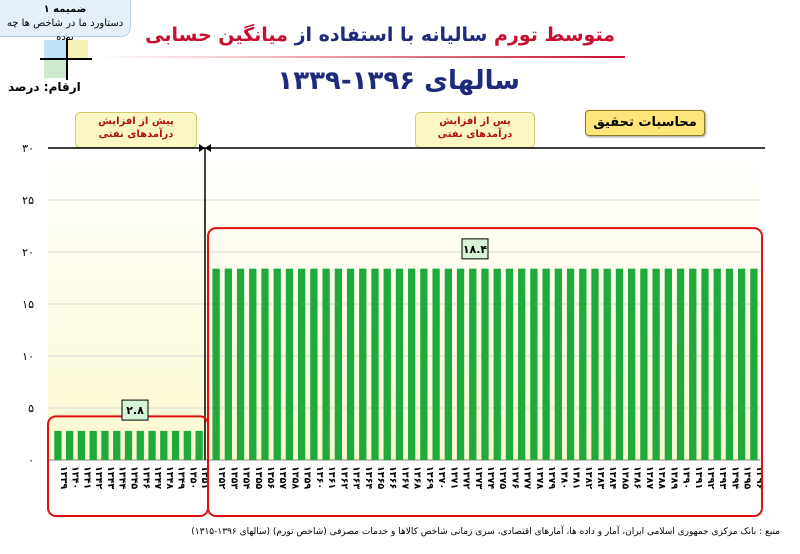 This screenshot has height=554, width=800. What do you see at coordinates (28, 252) in the screenshot?
I see `y-tick-label: ۲۰` at bounding box center [28, 252].